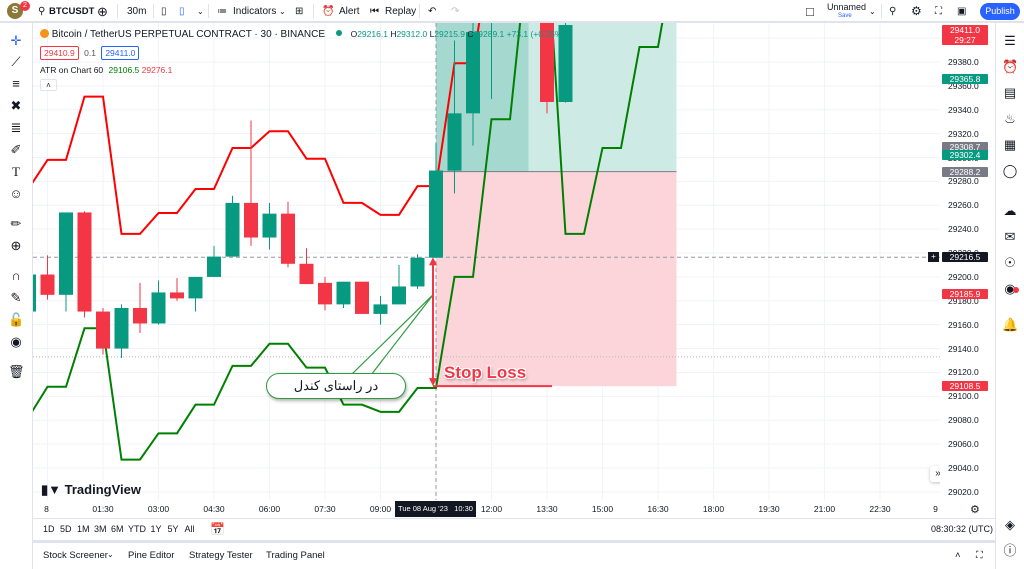  What do you see at coordinates (173, 529) in the screenshot?
I see `range-5y: 5Y` at bounding box center [173, 529].